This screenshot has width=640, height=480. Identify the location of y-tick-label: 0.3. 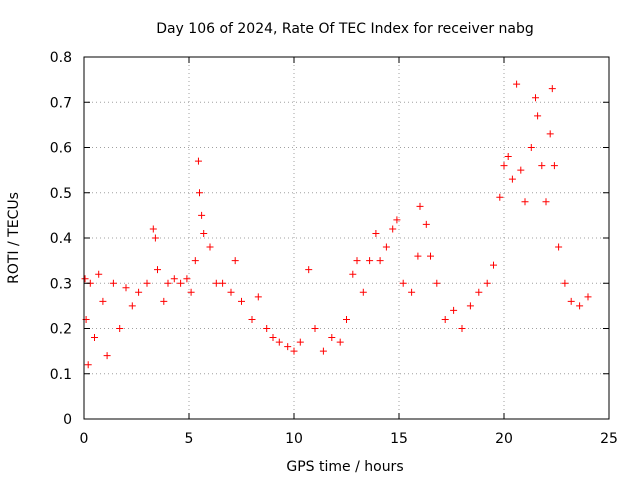
(61, 284).